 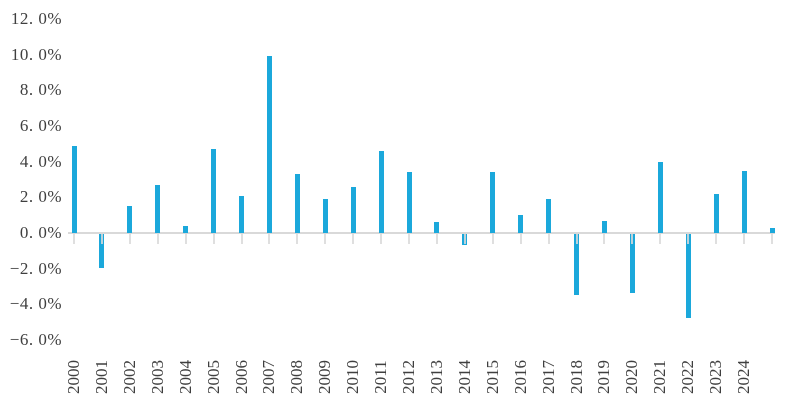 I want to click on y-tick-label: 4. 0%, so click(x=40, y=161).